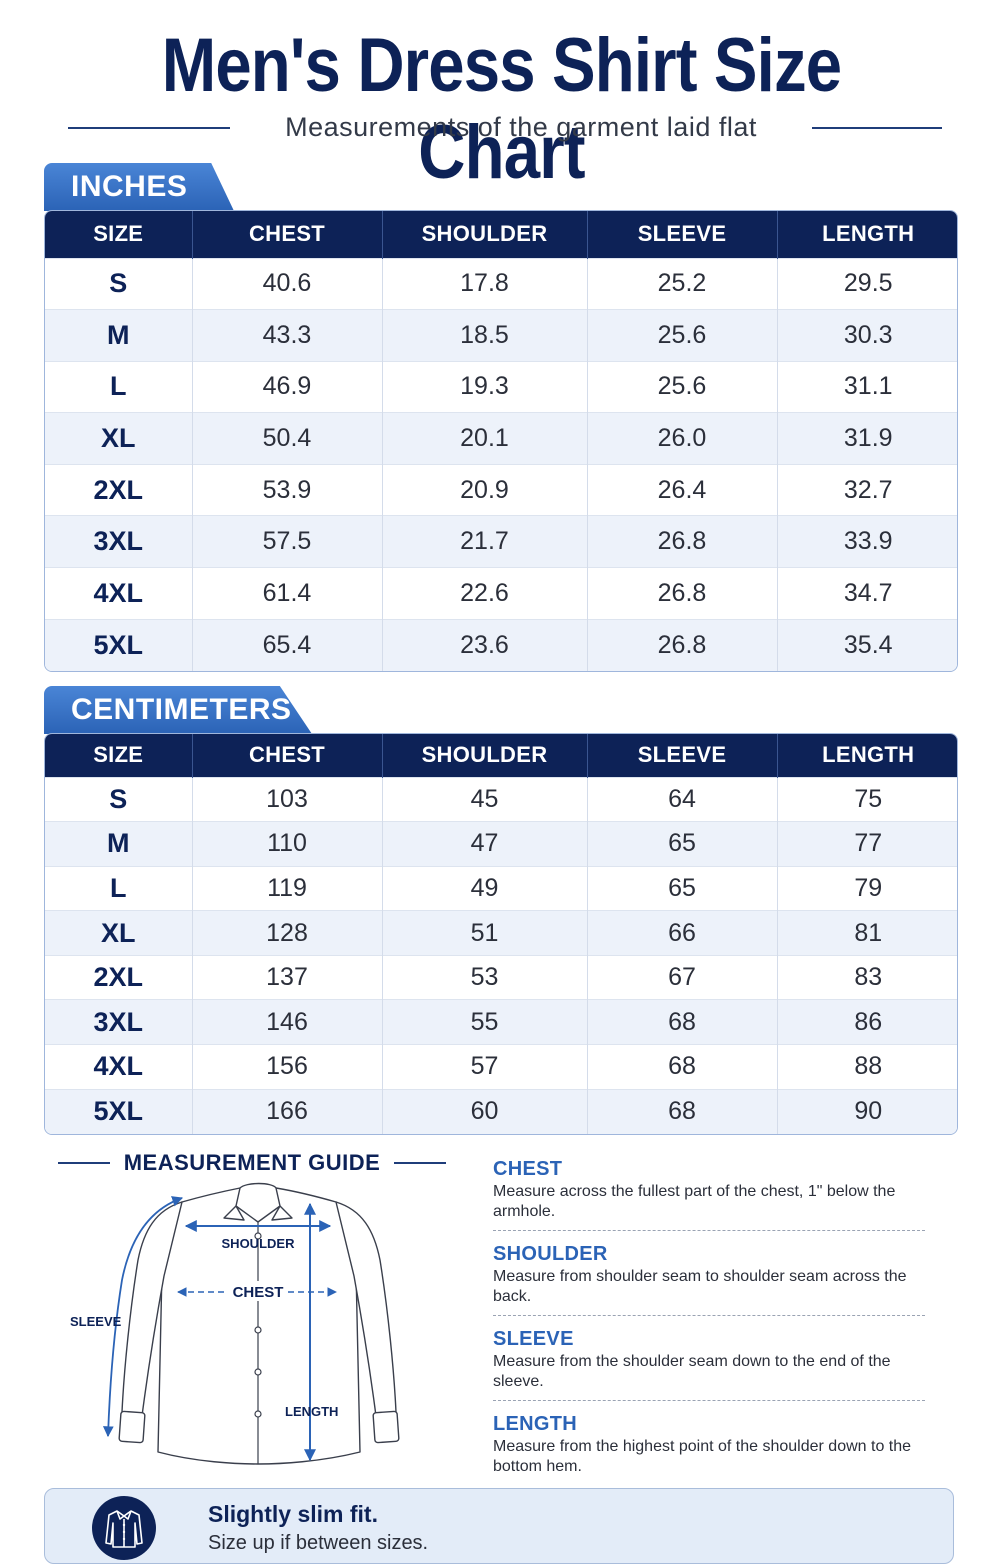  I want to click on guide-item-title: SLEEVE, so click(533, 1339).